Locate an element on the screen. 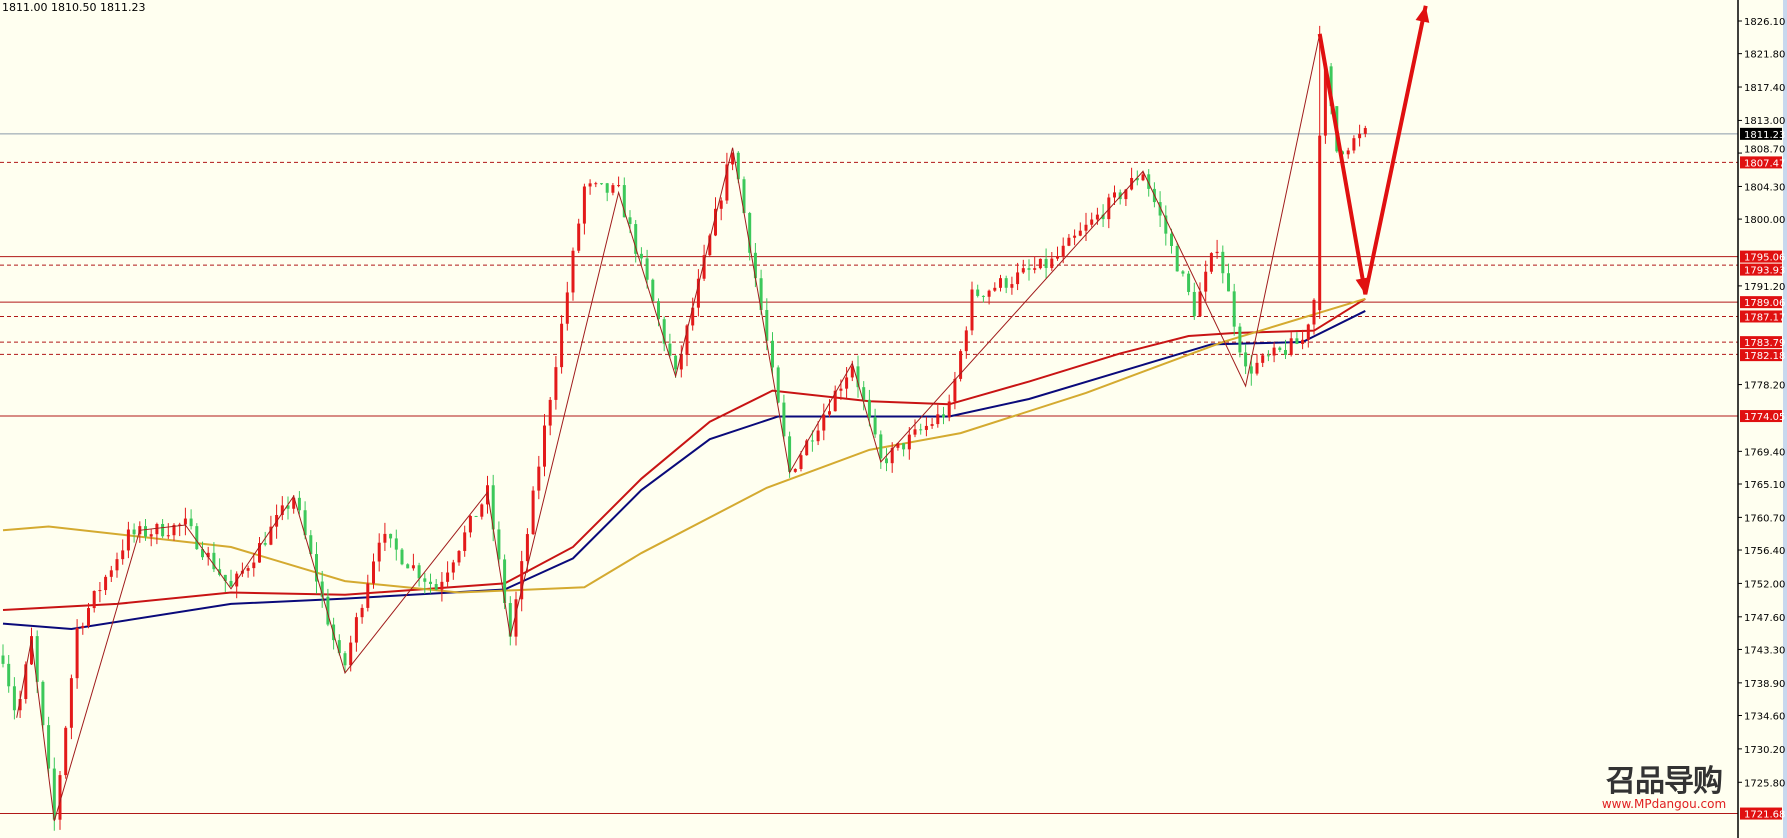  price-label: 1807.47 is located at coordinates (1764, 163).